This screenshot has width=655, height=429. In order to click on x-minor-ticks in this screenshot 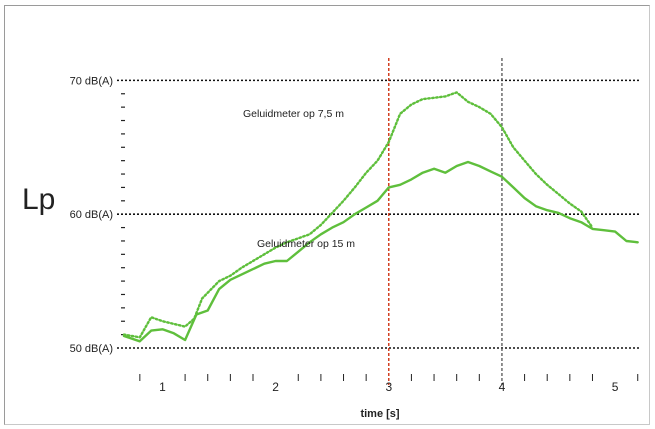, I will do `click(389, 377)`.